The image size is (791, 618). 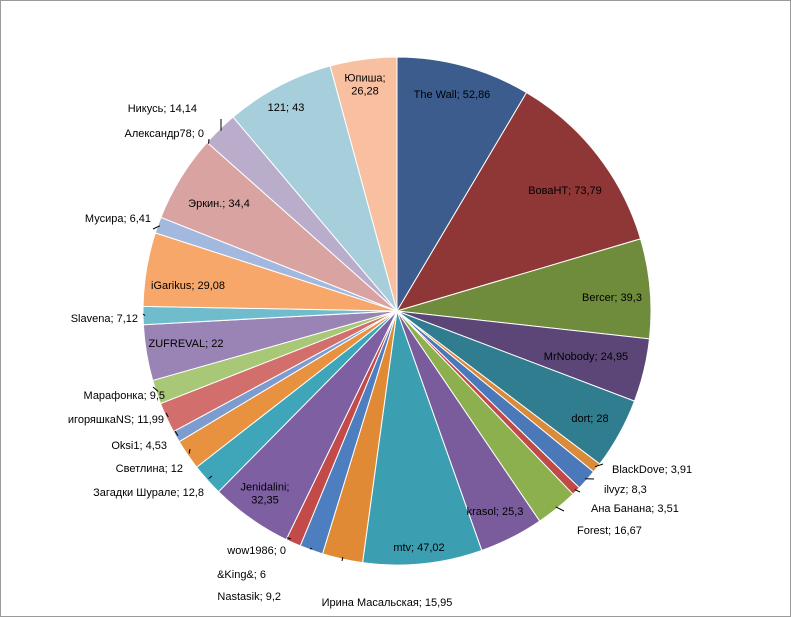 What do you see at coordinates (286, 108) in the screenshot?
I see `data-label-121: 121; 43` at bounding box center [286, 108].